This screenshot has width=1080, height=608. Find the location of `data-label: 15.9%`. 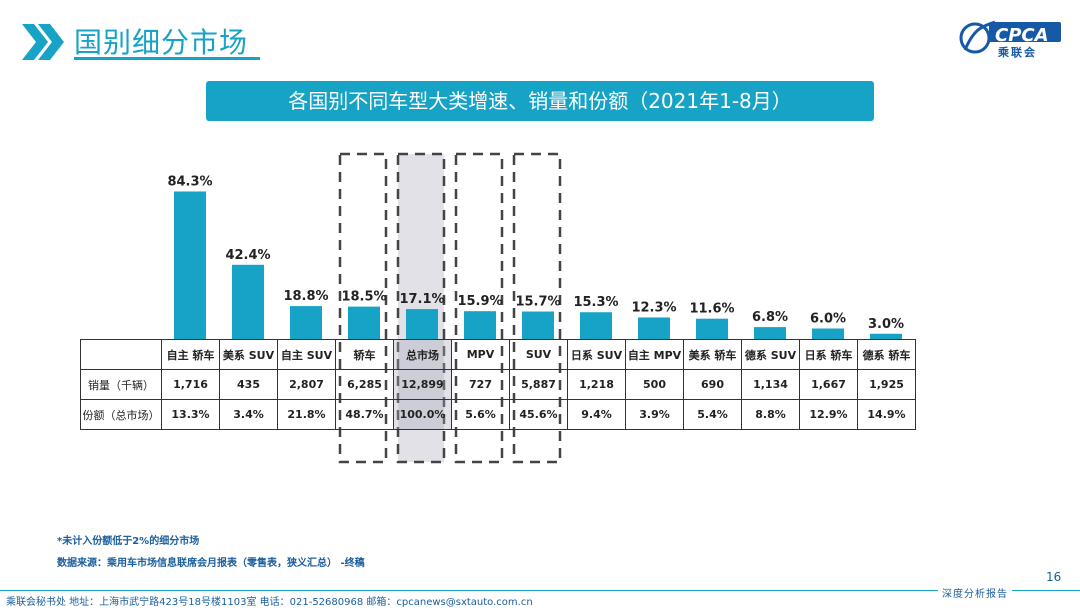

data-label: 15.9% is located at coordinates (479, 301).